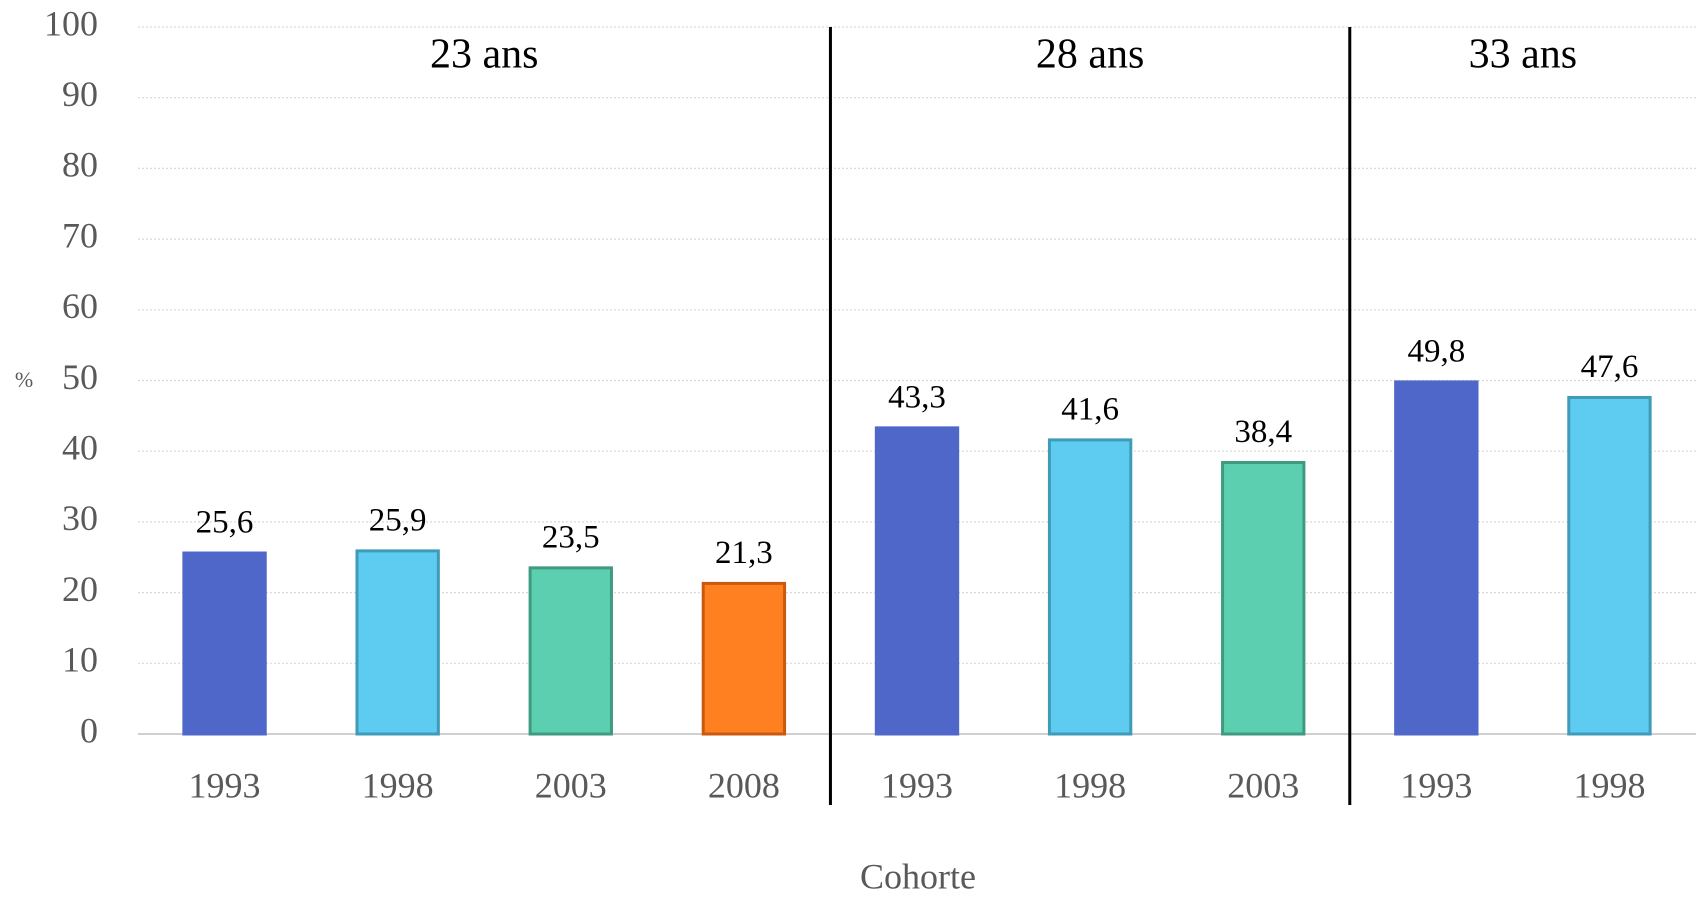 This screenshot has height=900, width=1696. Describe the element at coordinates (80, 589) in the screenshot. I see `y-tick-label: 20` at that location.